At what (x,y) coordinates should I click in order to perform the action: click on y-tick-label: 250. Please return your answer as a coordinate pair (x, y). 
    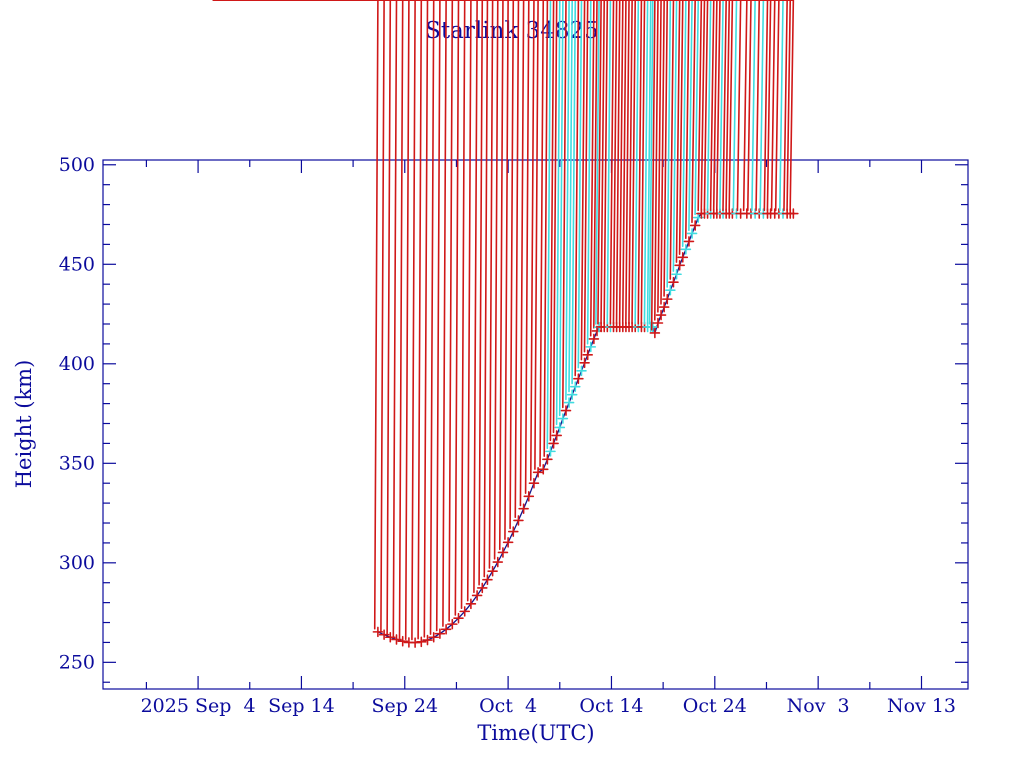
    Looking at the image, I should click on (77, 662).